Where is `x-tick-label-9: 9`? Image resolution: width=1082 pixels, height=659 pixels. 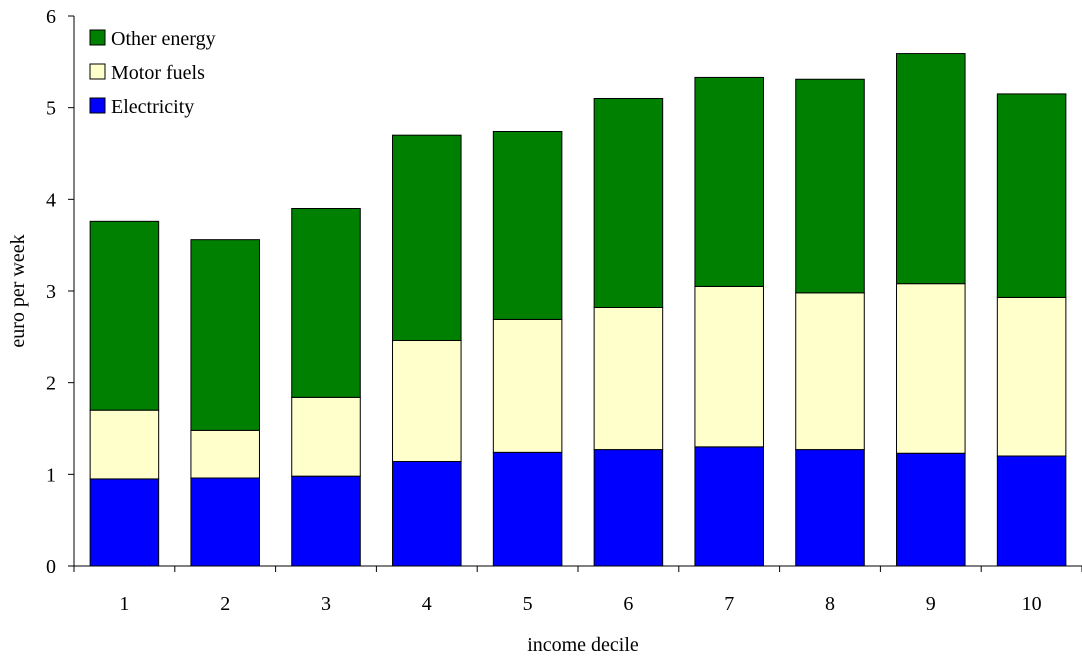 x-tick-label-9: 9 is located at coordinates (931, 604).